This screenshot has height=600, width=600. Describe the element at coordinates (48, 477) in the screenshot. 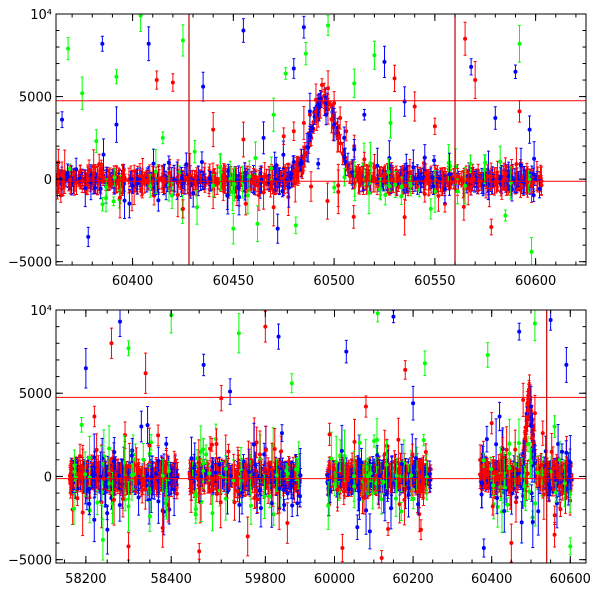

I see `y-tick-label: 0` at that location.